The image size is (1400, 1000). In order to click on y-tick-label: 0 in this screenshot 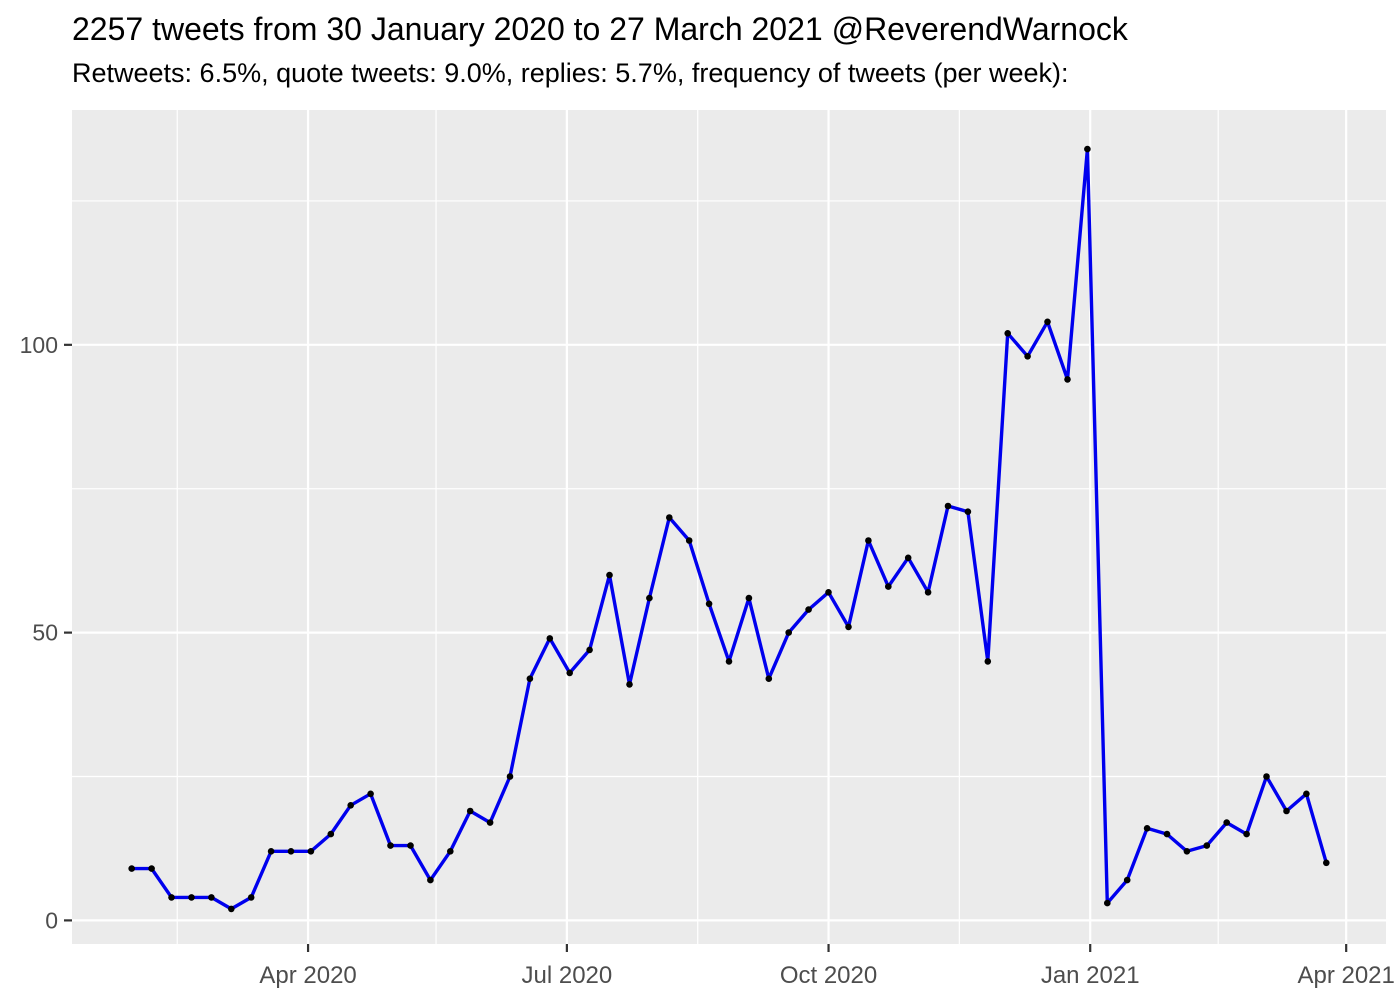, I will do `click(51, 920)`.